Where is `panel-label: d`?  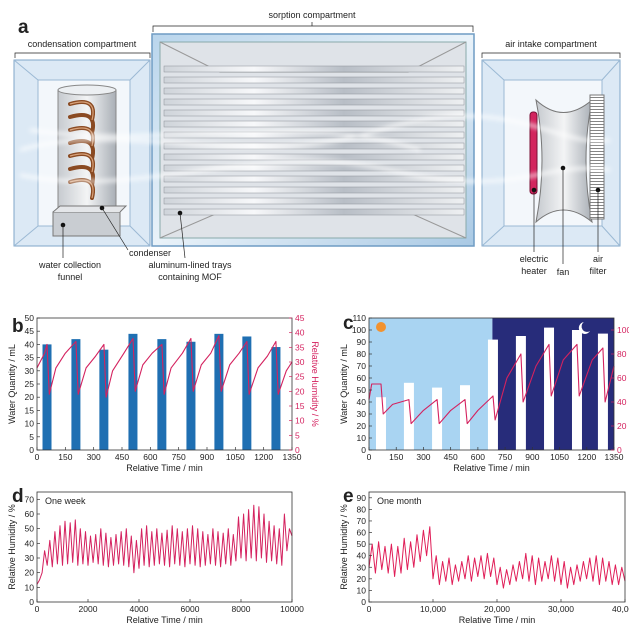 panel-label: d is located at coordinates (18, 496).